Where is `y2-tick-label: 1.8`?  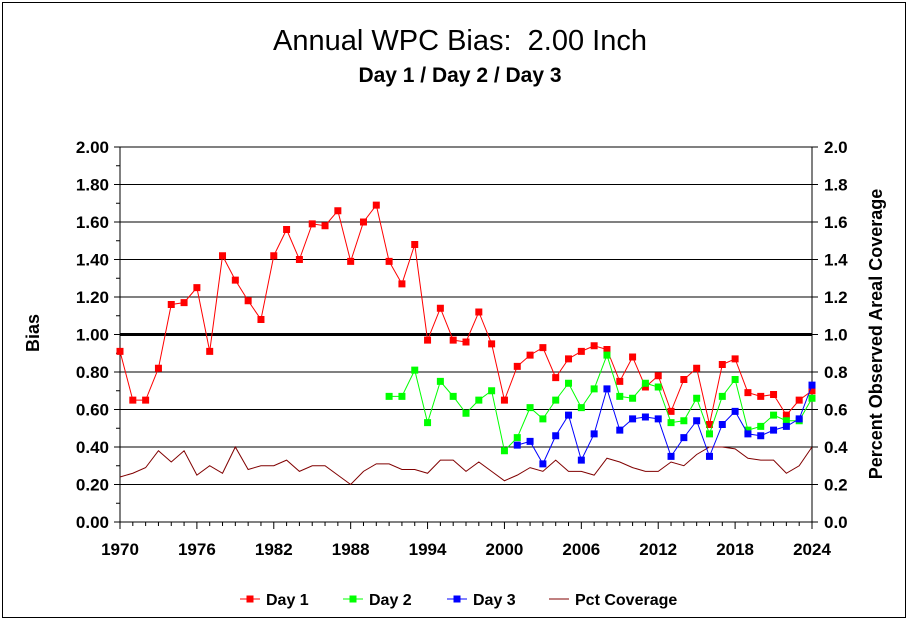
y2-tick-label: 1.8 is located at coordinates (836, 185).